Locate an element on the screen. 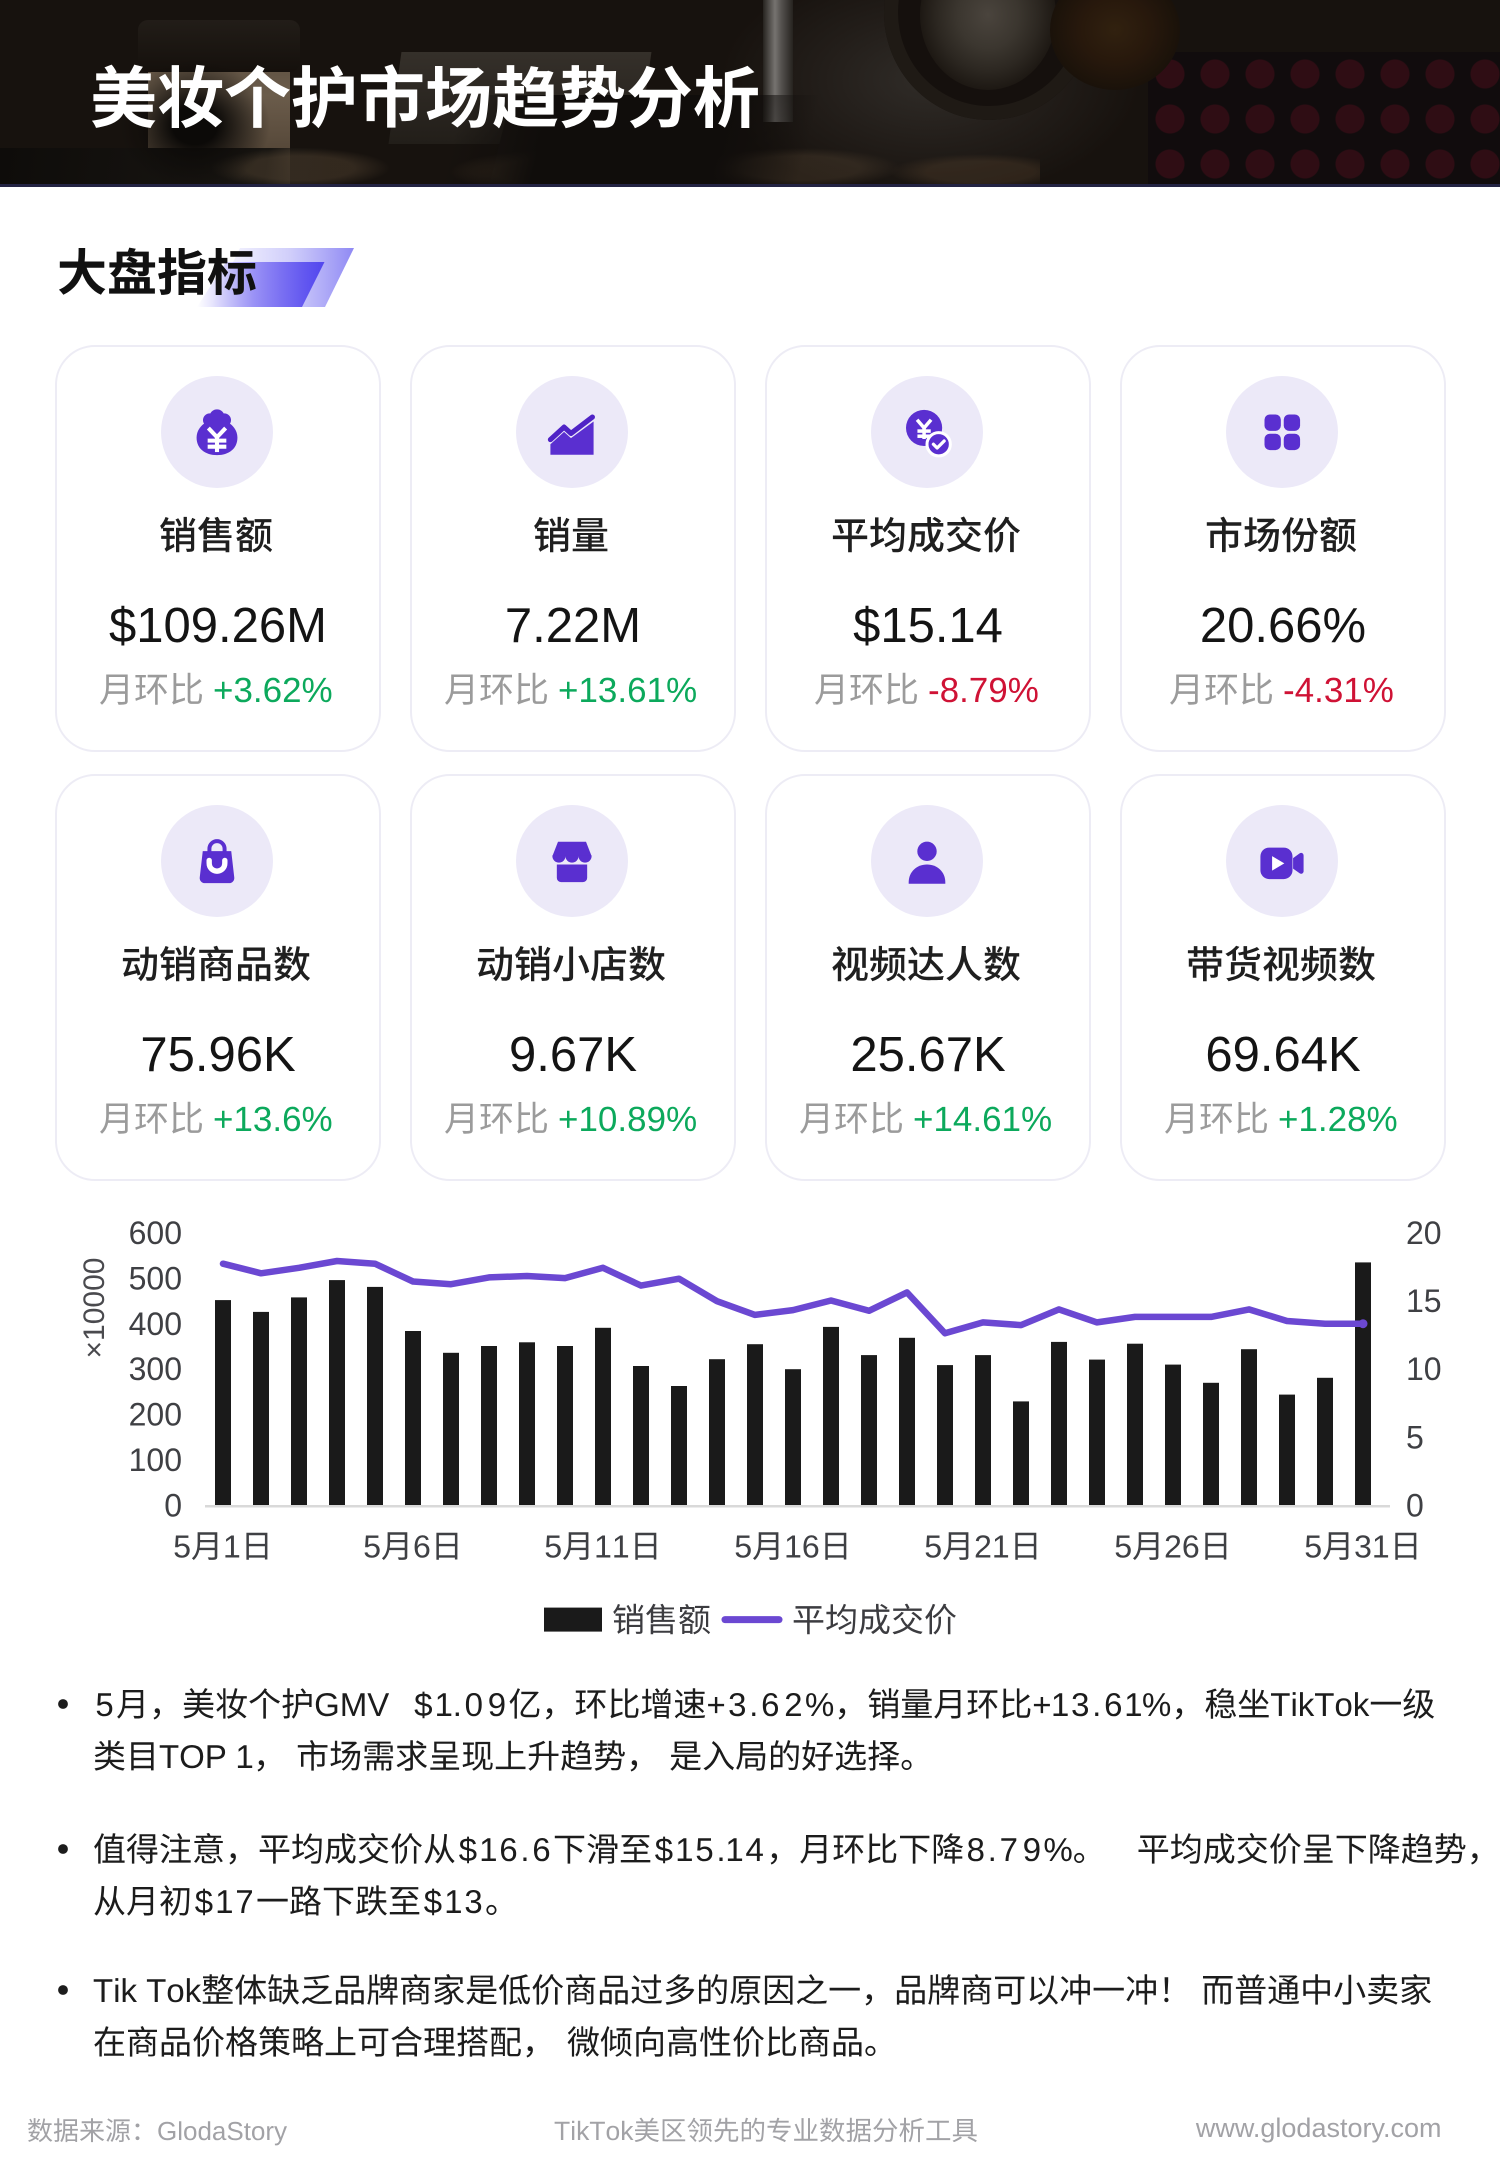 This screenshot has height=2167, width=1500. svg-text: 20 is located at coordinates (1424, 1233).